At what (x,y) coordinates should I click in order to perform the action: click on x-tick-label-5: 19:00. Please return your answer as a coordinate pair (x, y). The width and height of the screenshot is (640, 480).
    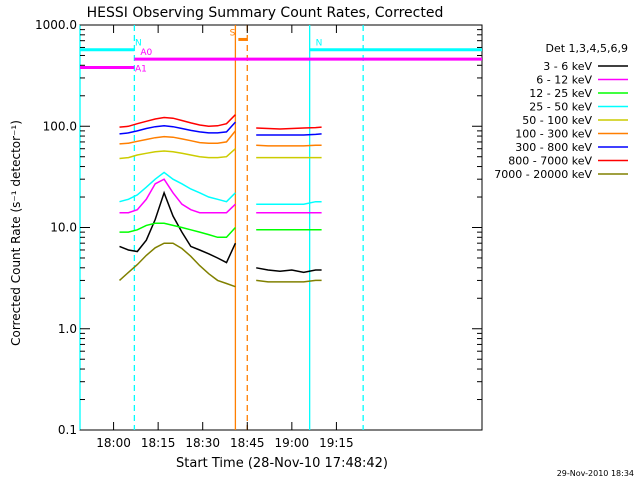
    Looking at the image, I should click on (292, 443).